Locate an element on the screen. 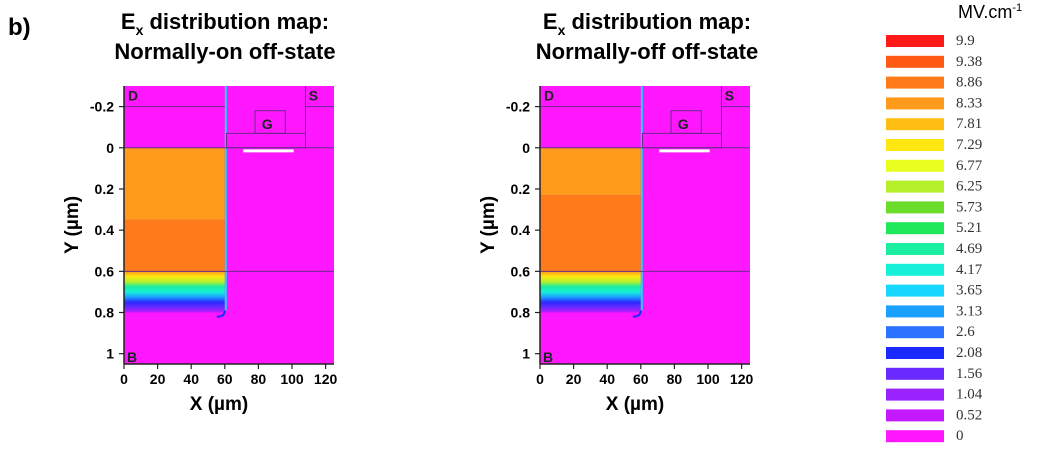 The image size is (1039, 453). x-tick-label: 40 is located at coordinates (607, 379).